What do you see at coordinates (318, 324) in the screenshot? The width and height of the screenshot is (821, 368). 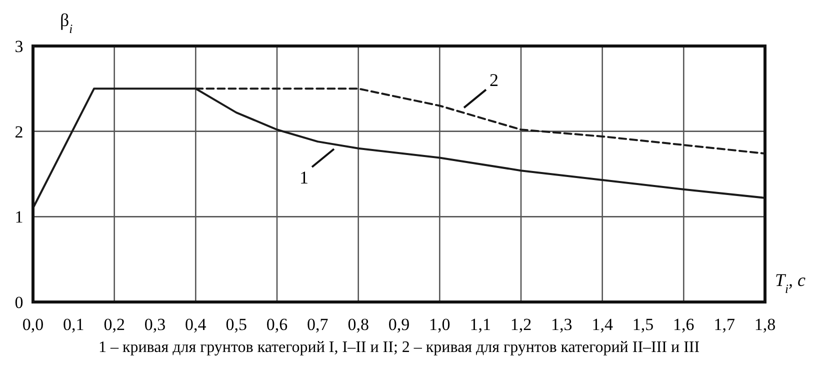 I see `x-tick-label: 0,7` at bounding box center [318, 324].